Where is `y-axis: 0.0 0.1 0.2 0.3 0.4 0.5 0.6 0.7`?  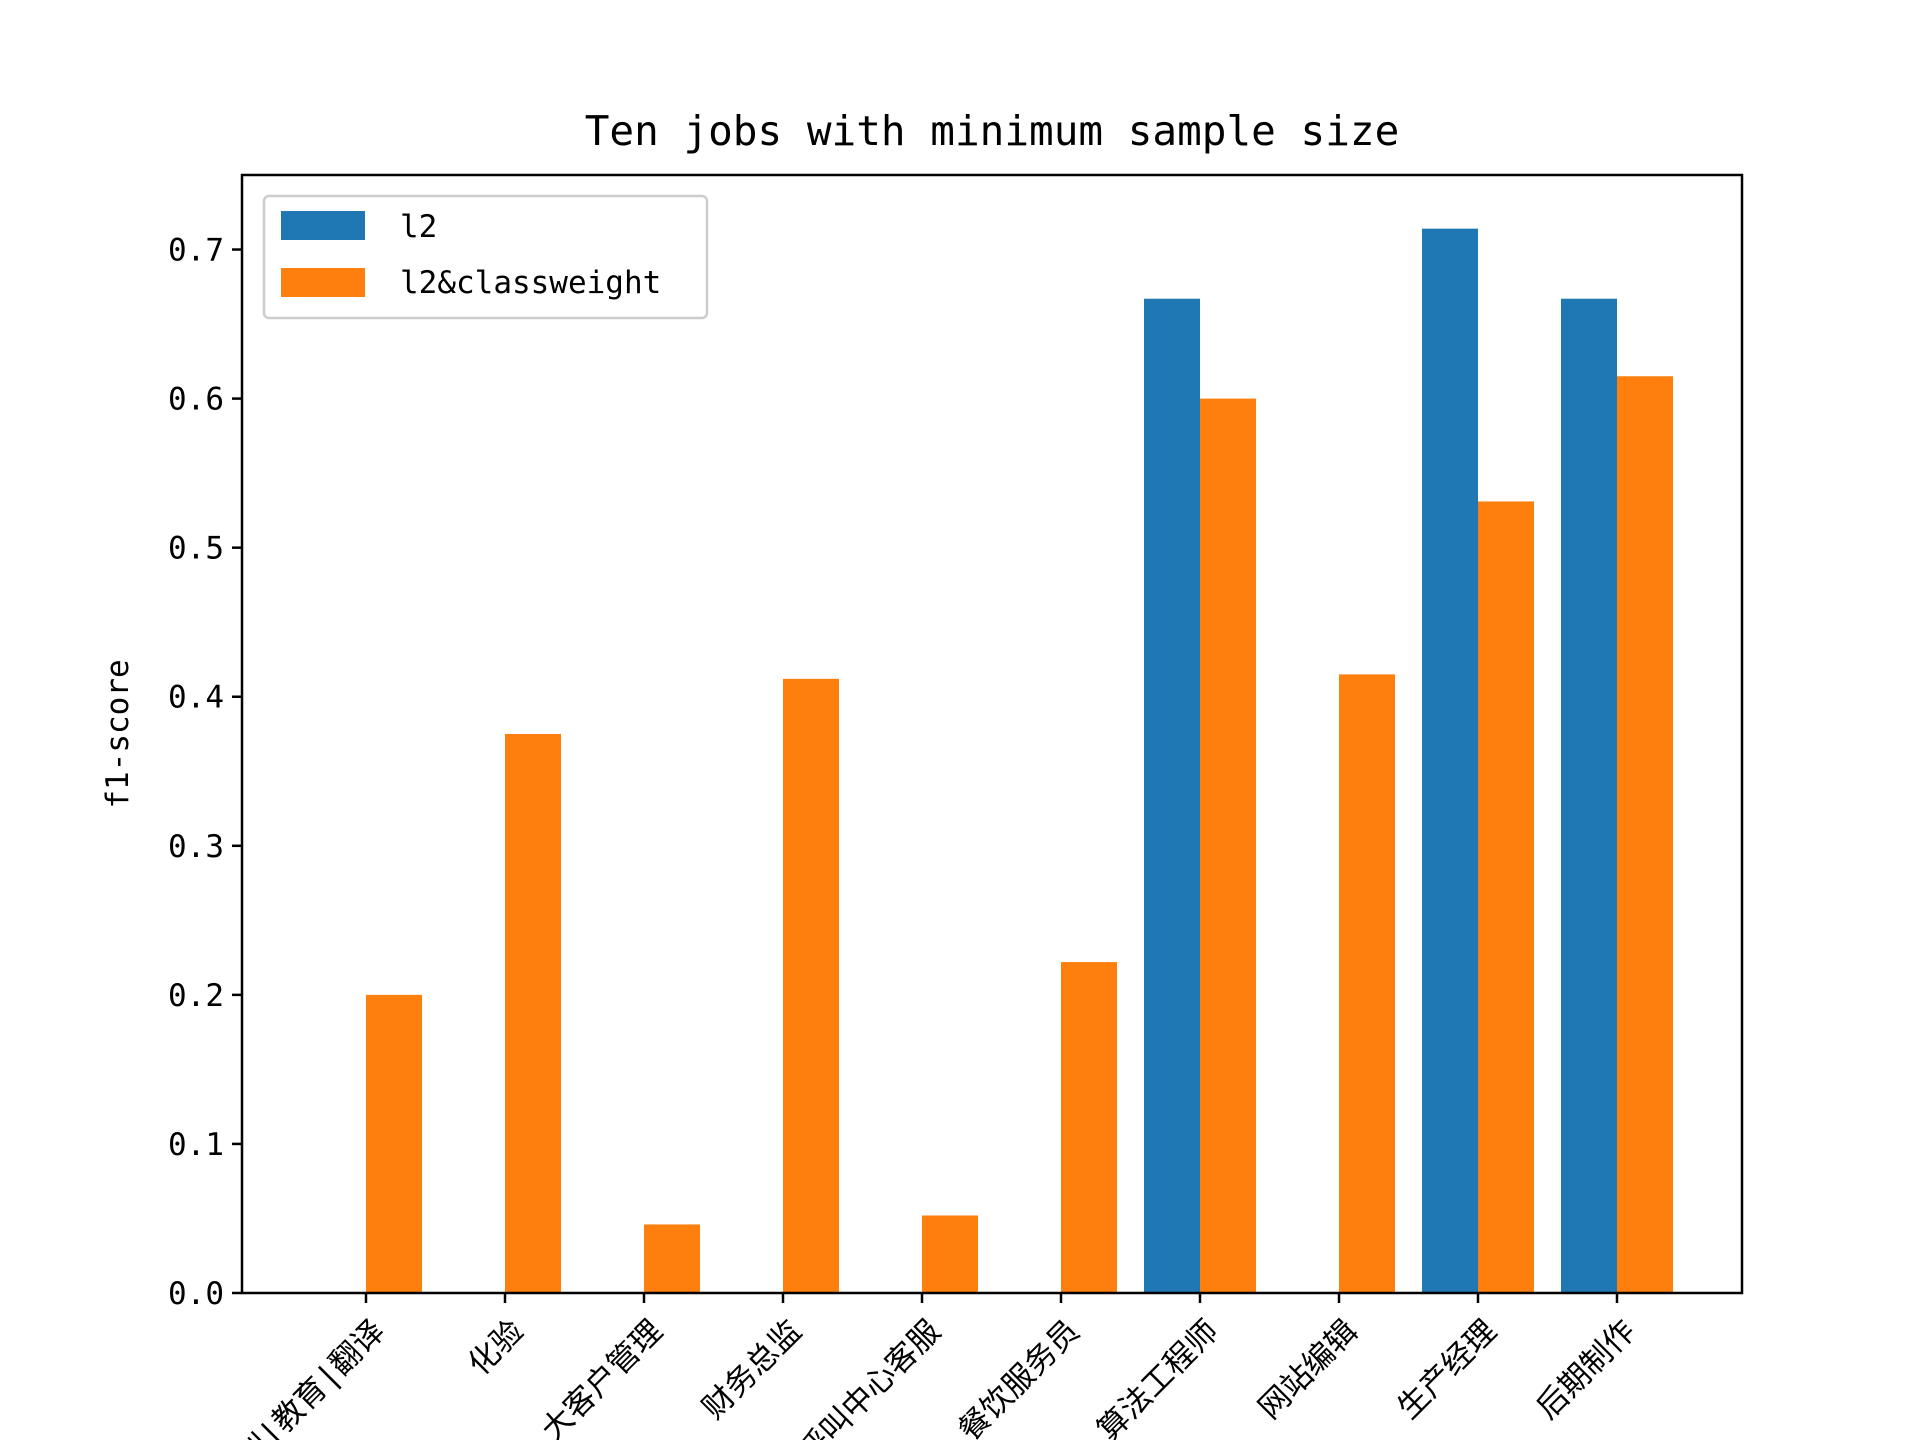
y-axis: 0.0 0.1 0.2 0.3 0.4 0.5 0.6 0.7 is located at coordinates (205, 772).